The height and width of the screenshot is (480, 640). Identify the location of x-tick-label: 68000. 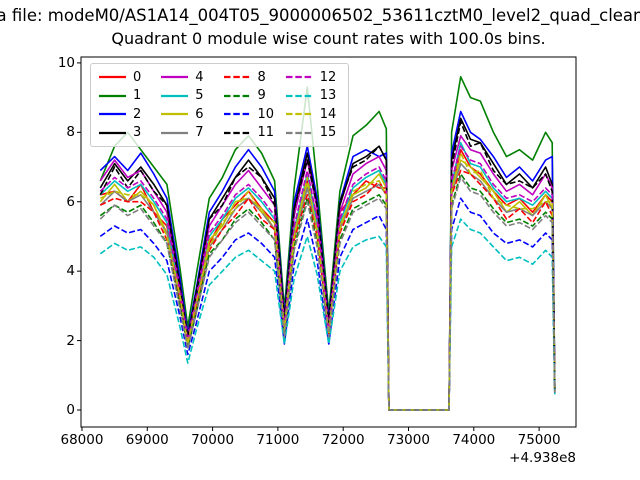
(82, 440).